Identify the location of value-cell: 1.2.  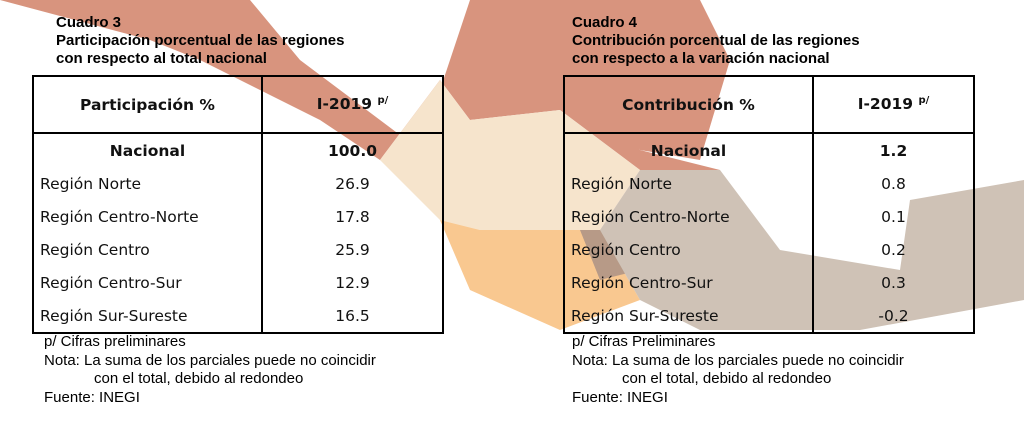
(893, 150).